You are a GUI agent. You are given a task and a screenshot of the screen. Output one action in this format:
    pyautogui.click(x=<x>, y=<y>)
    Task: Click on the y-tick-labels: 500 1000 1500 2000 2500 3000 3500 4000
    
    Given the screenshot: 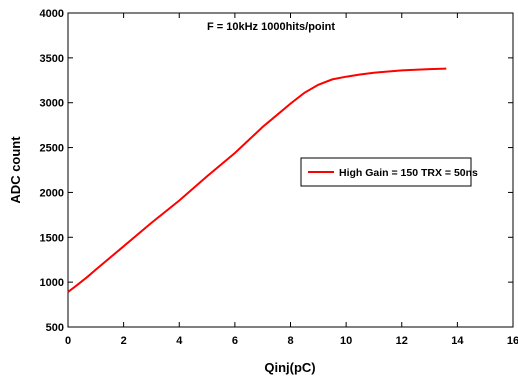 What is the action you would take?
    pyautogui.click(x=52, y=171)
    